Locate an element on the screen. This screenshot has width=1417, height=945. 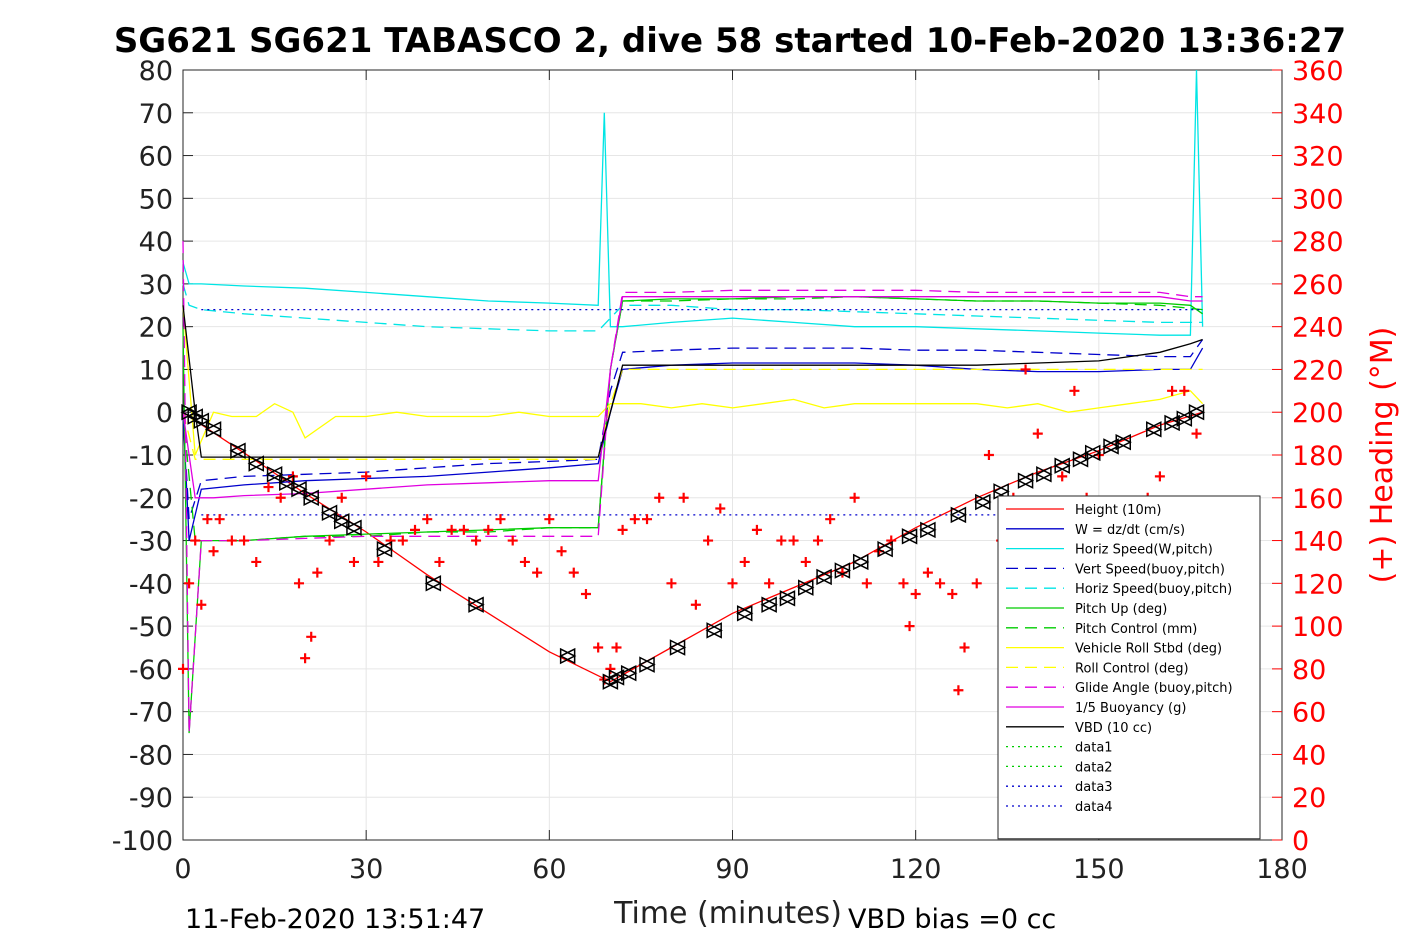
legend-box is located at coordinates (1129, 667).